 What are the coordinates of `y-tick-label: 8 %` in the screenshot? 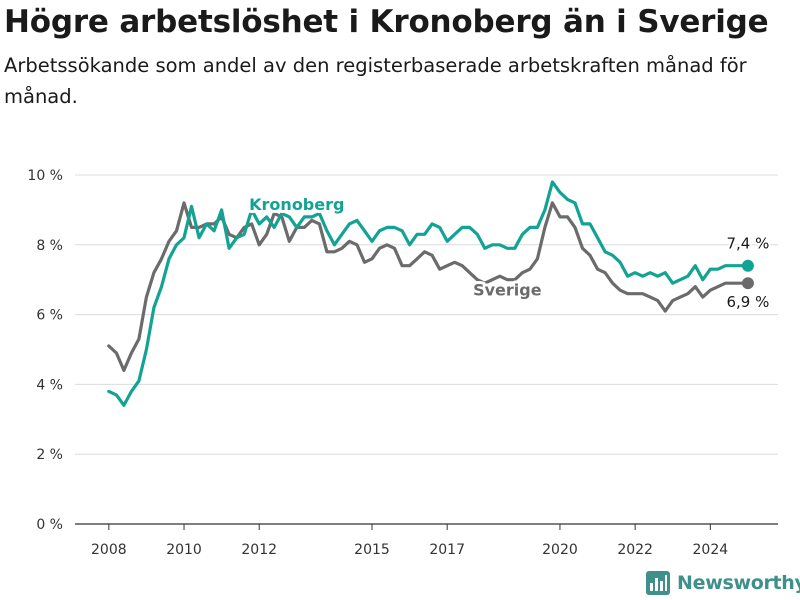 It's located at (49, 246).